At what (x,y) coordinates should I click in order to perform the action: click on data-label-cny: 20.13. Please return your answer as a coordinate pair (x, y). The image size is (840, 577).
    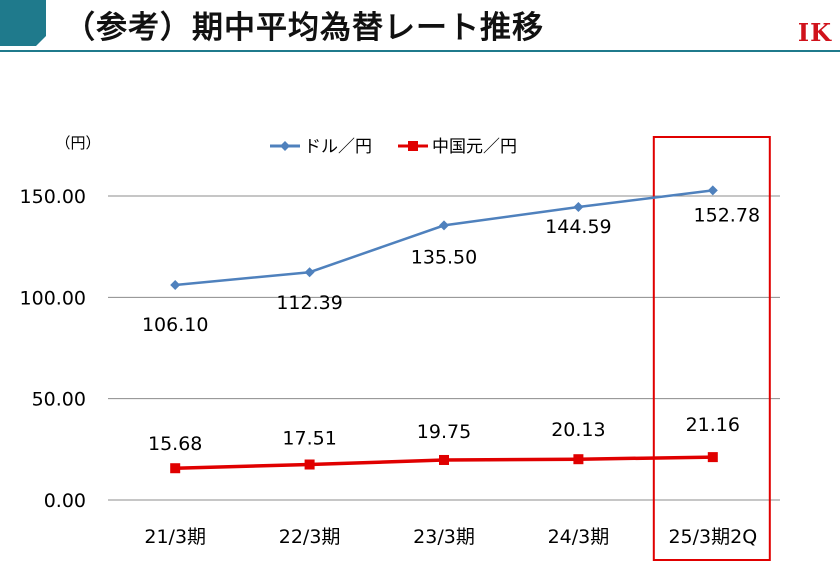
    Looking at the image, I should click on (578, 430).